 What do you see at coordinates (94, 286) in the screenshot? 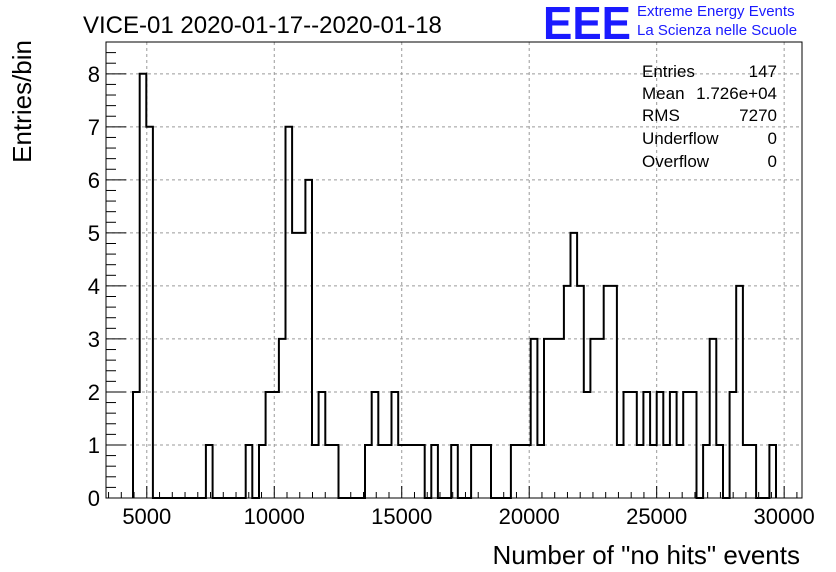
I see `y-tick-label: 4` at bounding box center [94, 286].